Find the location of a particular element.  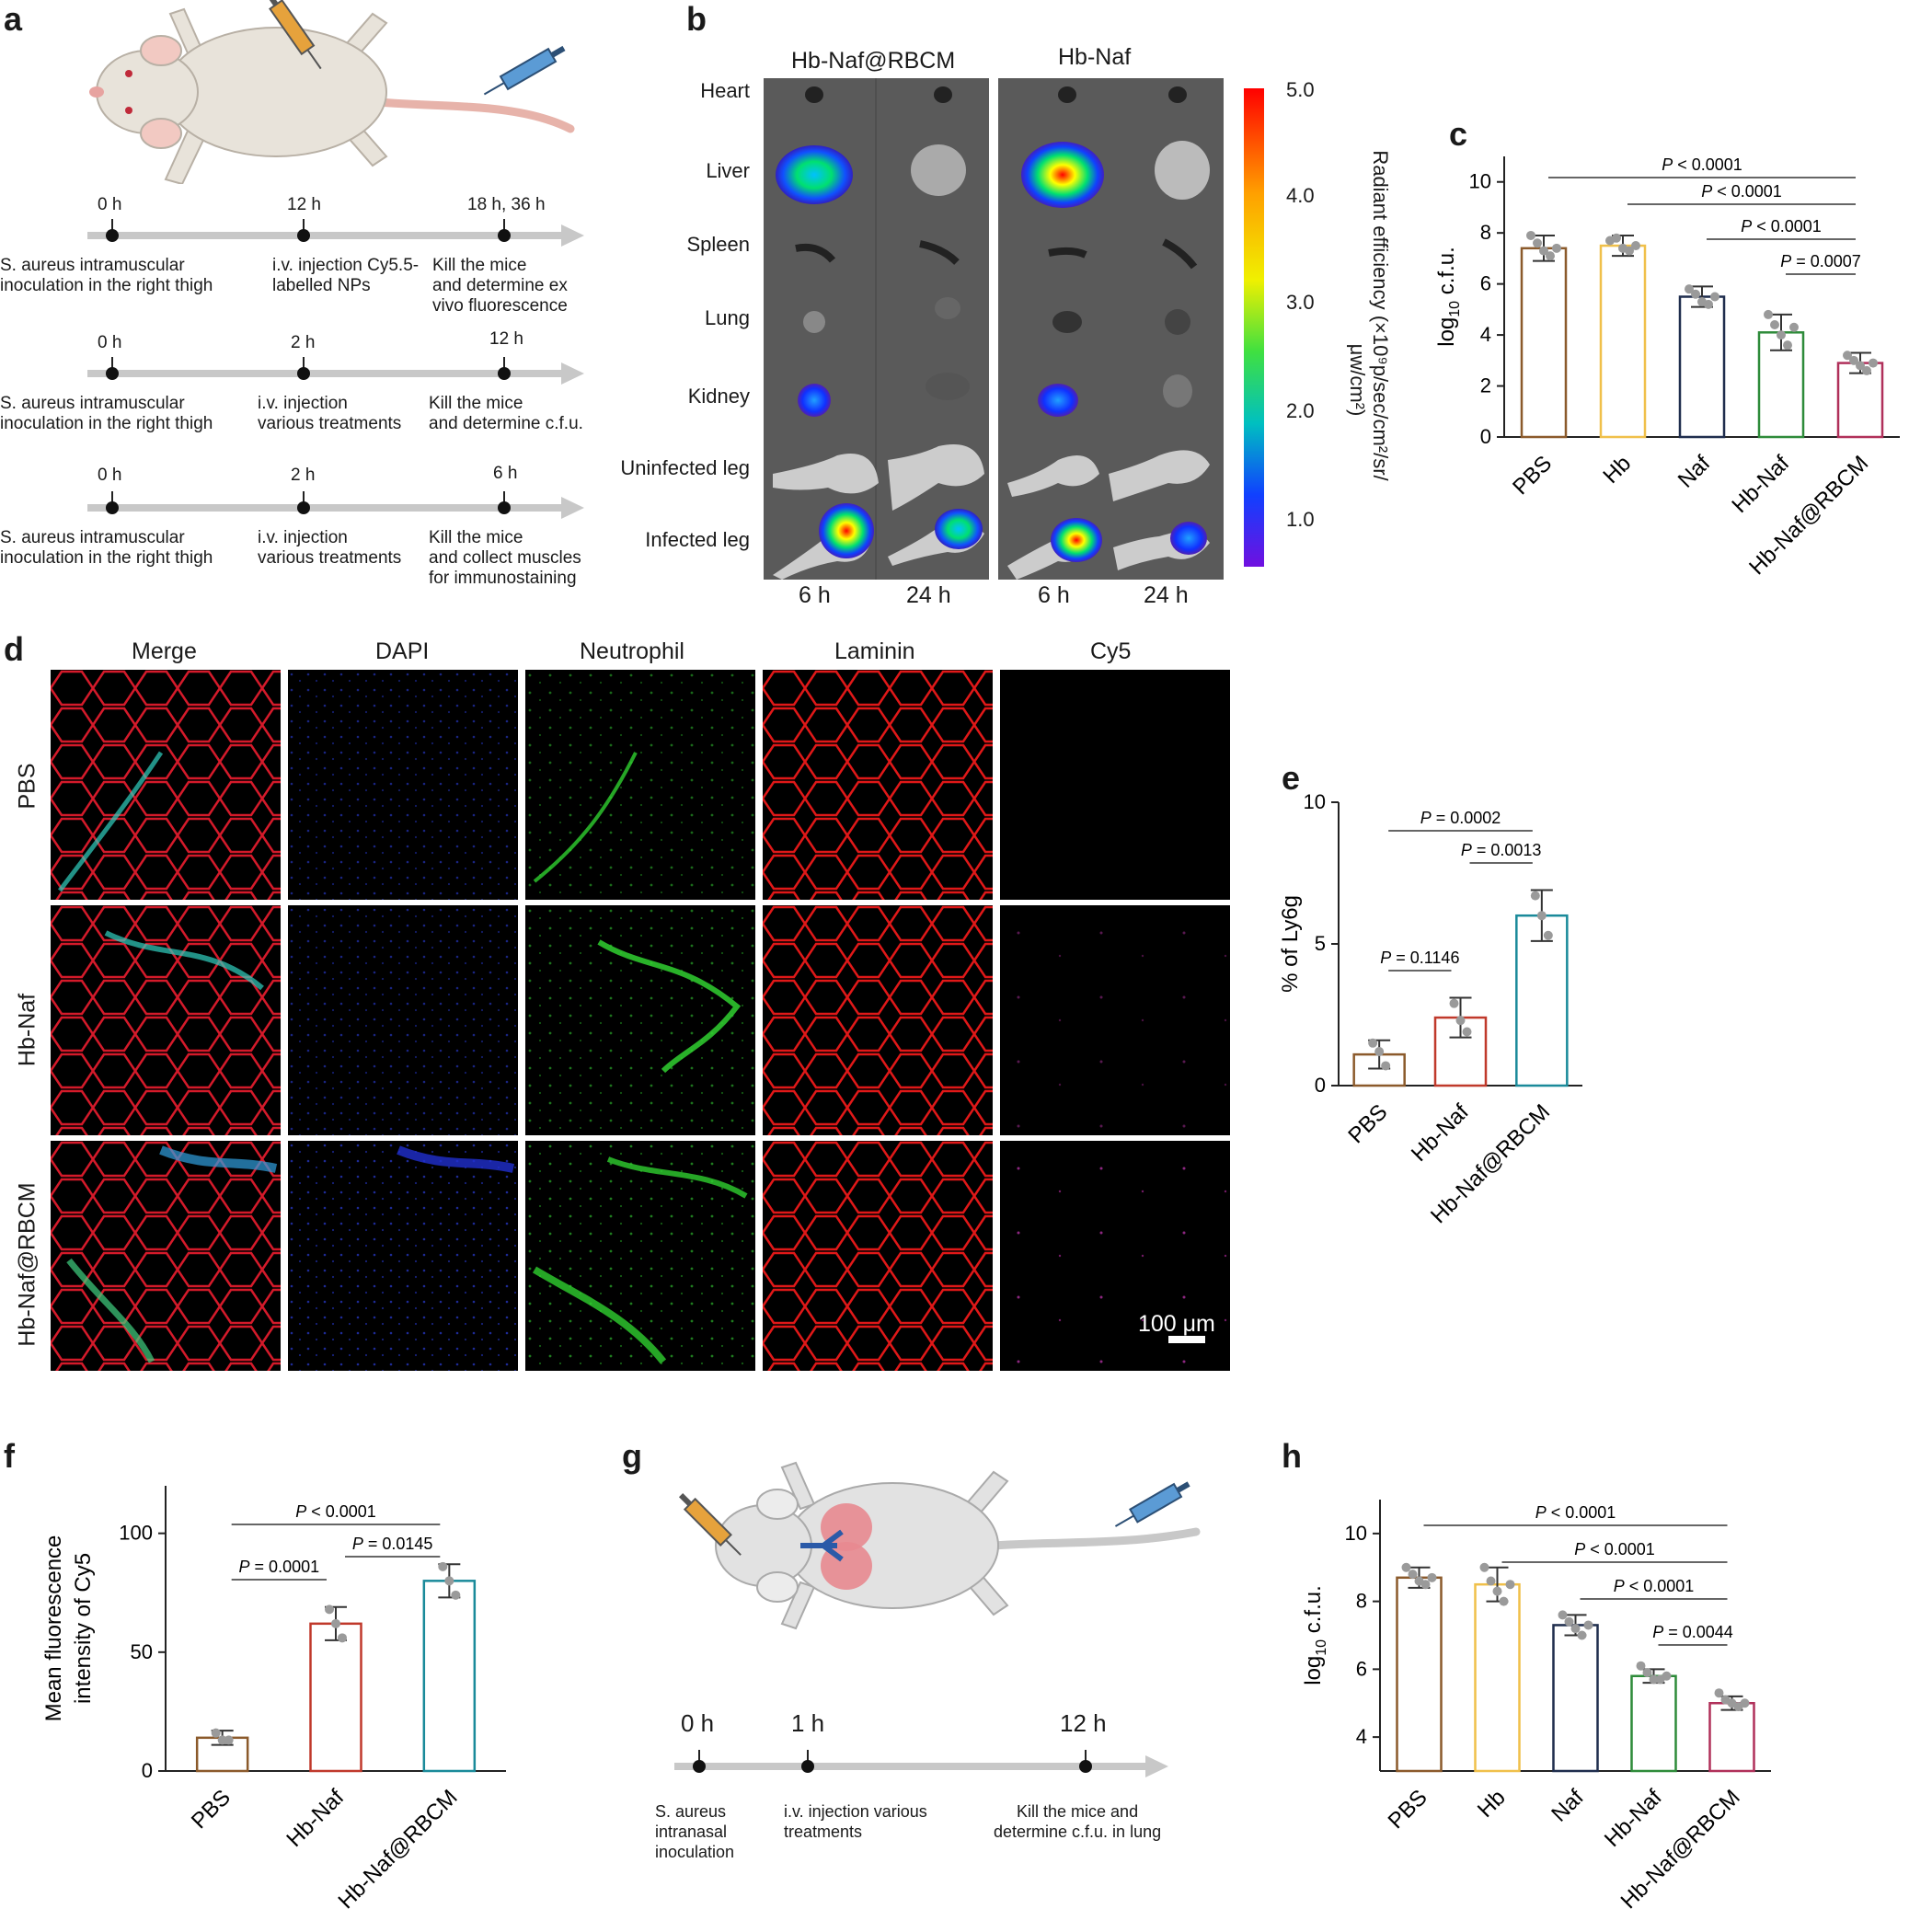

x-tick-label: Hb is located at coordinates (1617, 470).